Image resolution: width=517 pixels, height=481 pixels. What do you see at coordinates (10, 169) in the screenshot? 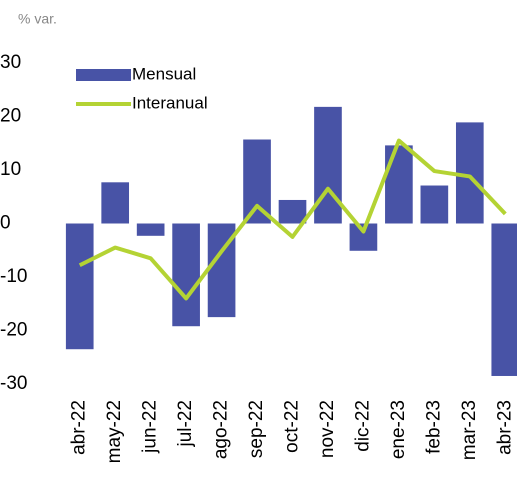
I see `y-tick-label: 10` at bounding box center [10, 169].